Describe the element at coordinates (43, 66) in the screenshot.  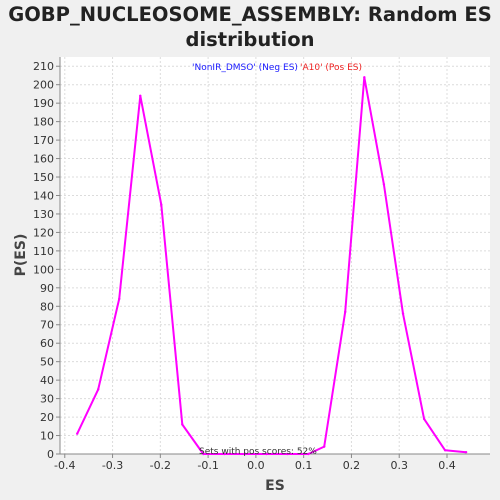
I see `y-tick-label: 210` at that location.